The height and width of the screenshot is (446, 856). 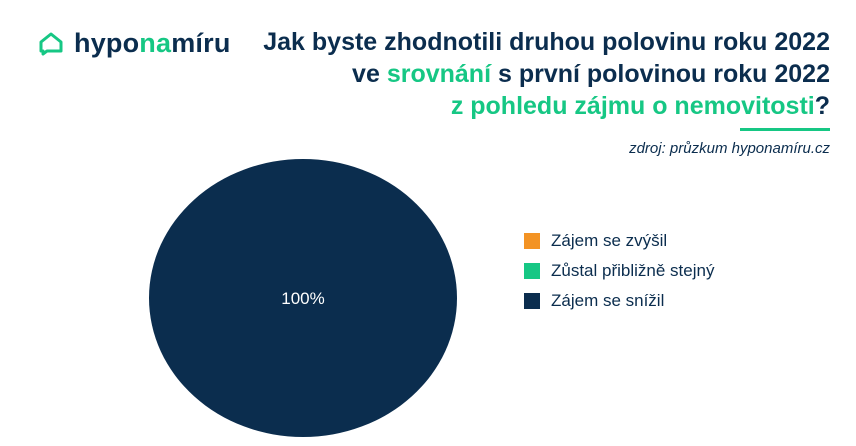 I want to click on brand-logo: hyponamíru, so click(x=134, y=43).